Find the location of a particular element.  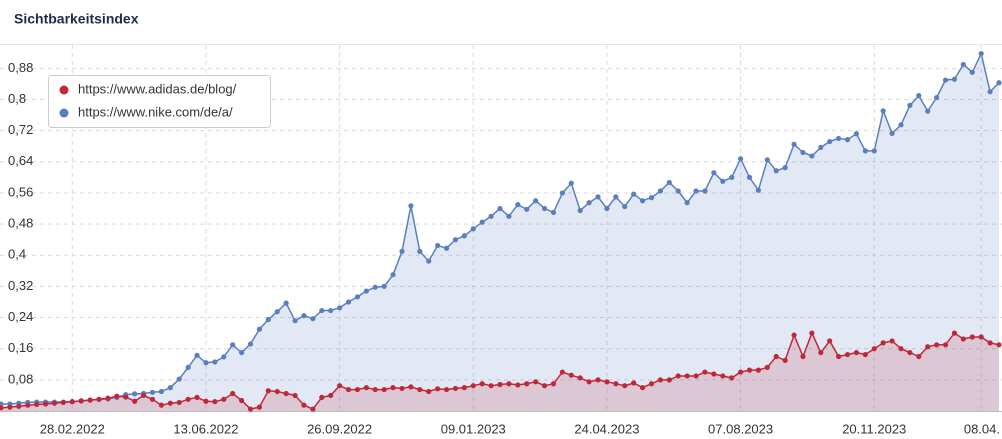

y-tick-label: 0,56 is located at coordinates (20, 191).